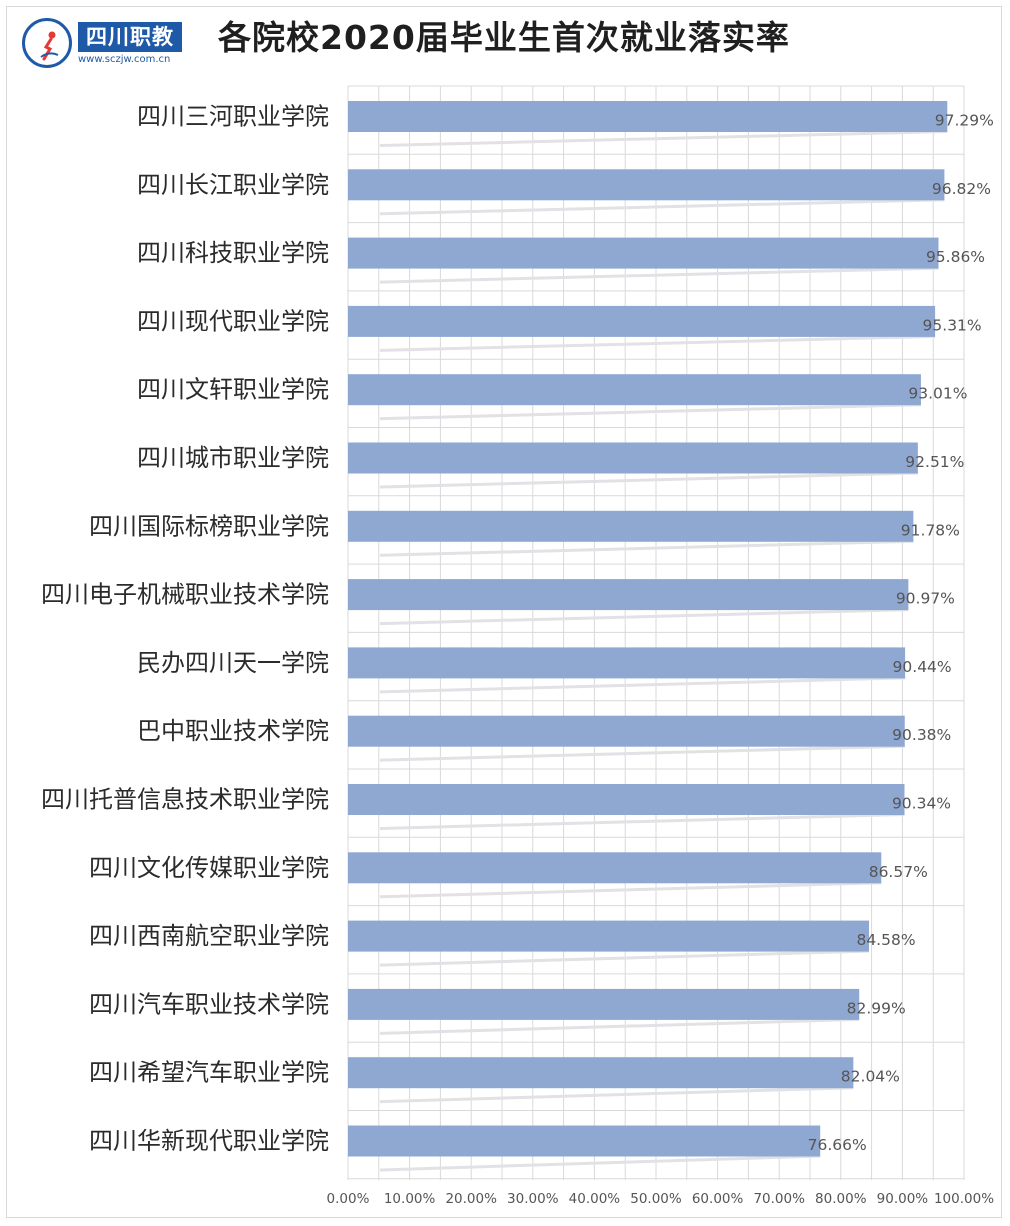 The height and width of the screenshot is (1226, 1010). What do you see at coordinates (209, 1141) in the screenshot?
I see `category-label: 四川华新现代职业学院` at bounding box center [209, 1141].